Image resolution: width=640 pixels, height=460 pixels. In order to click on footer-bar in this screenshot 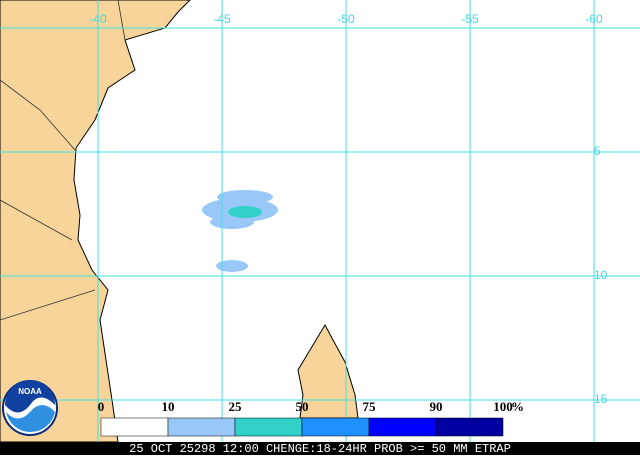, I will do `click(320, 448)`.